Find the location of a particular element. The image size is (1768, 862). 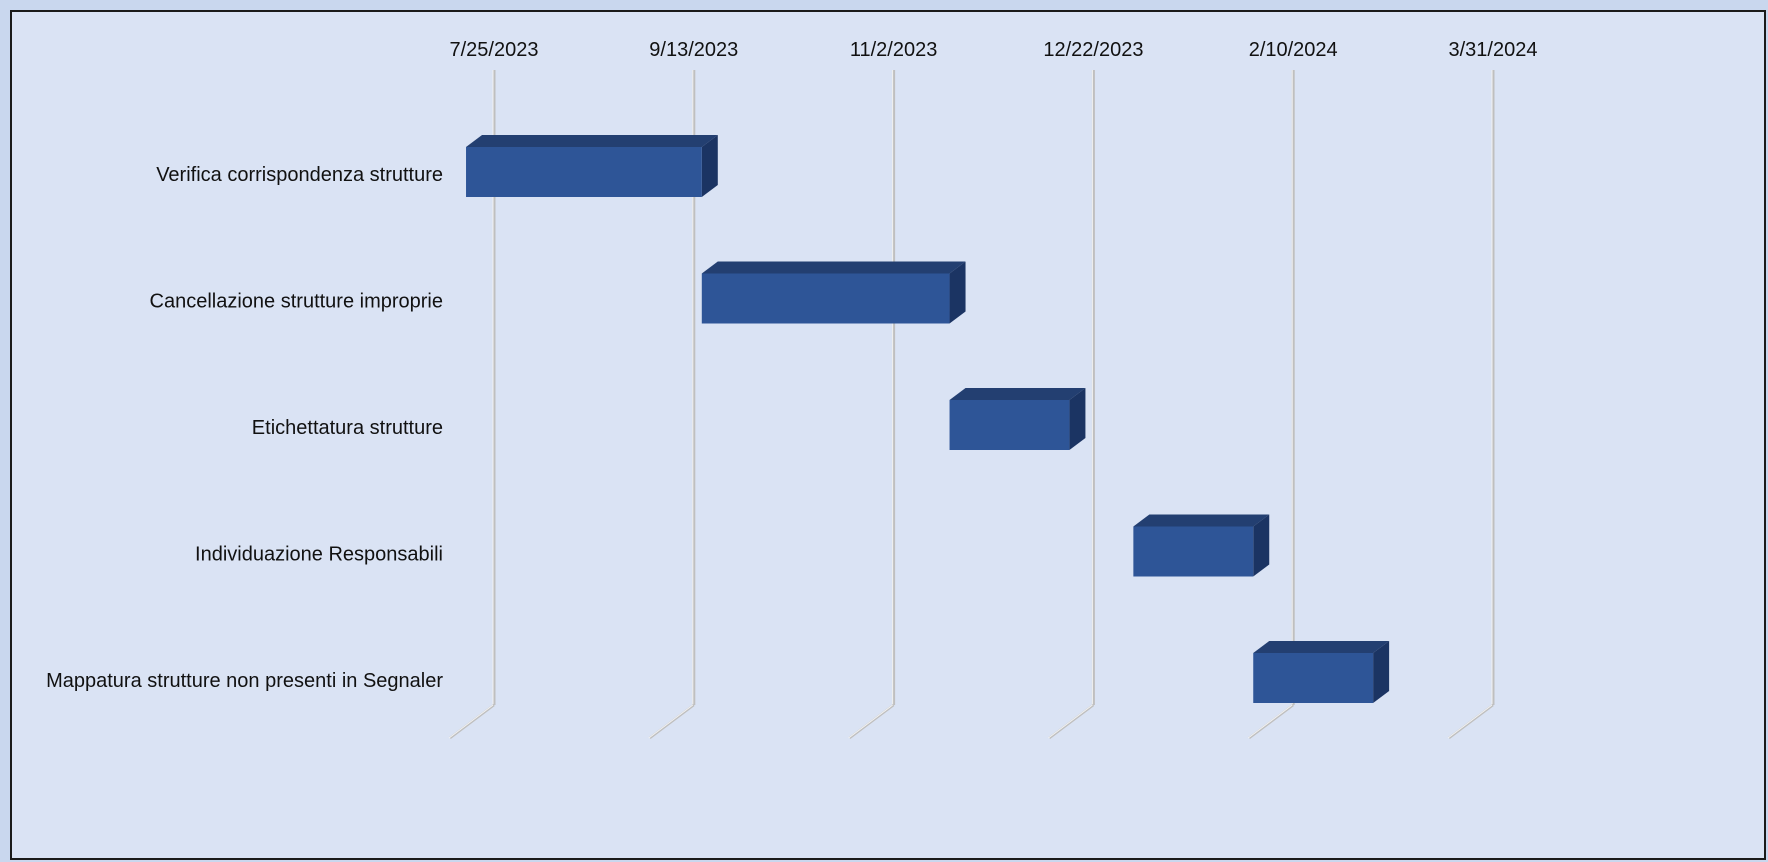

x-tick-label: 3/31/2024 is located at coordinates (1493, 50).